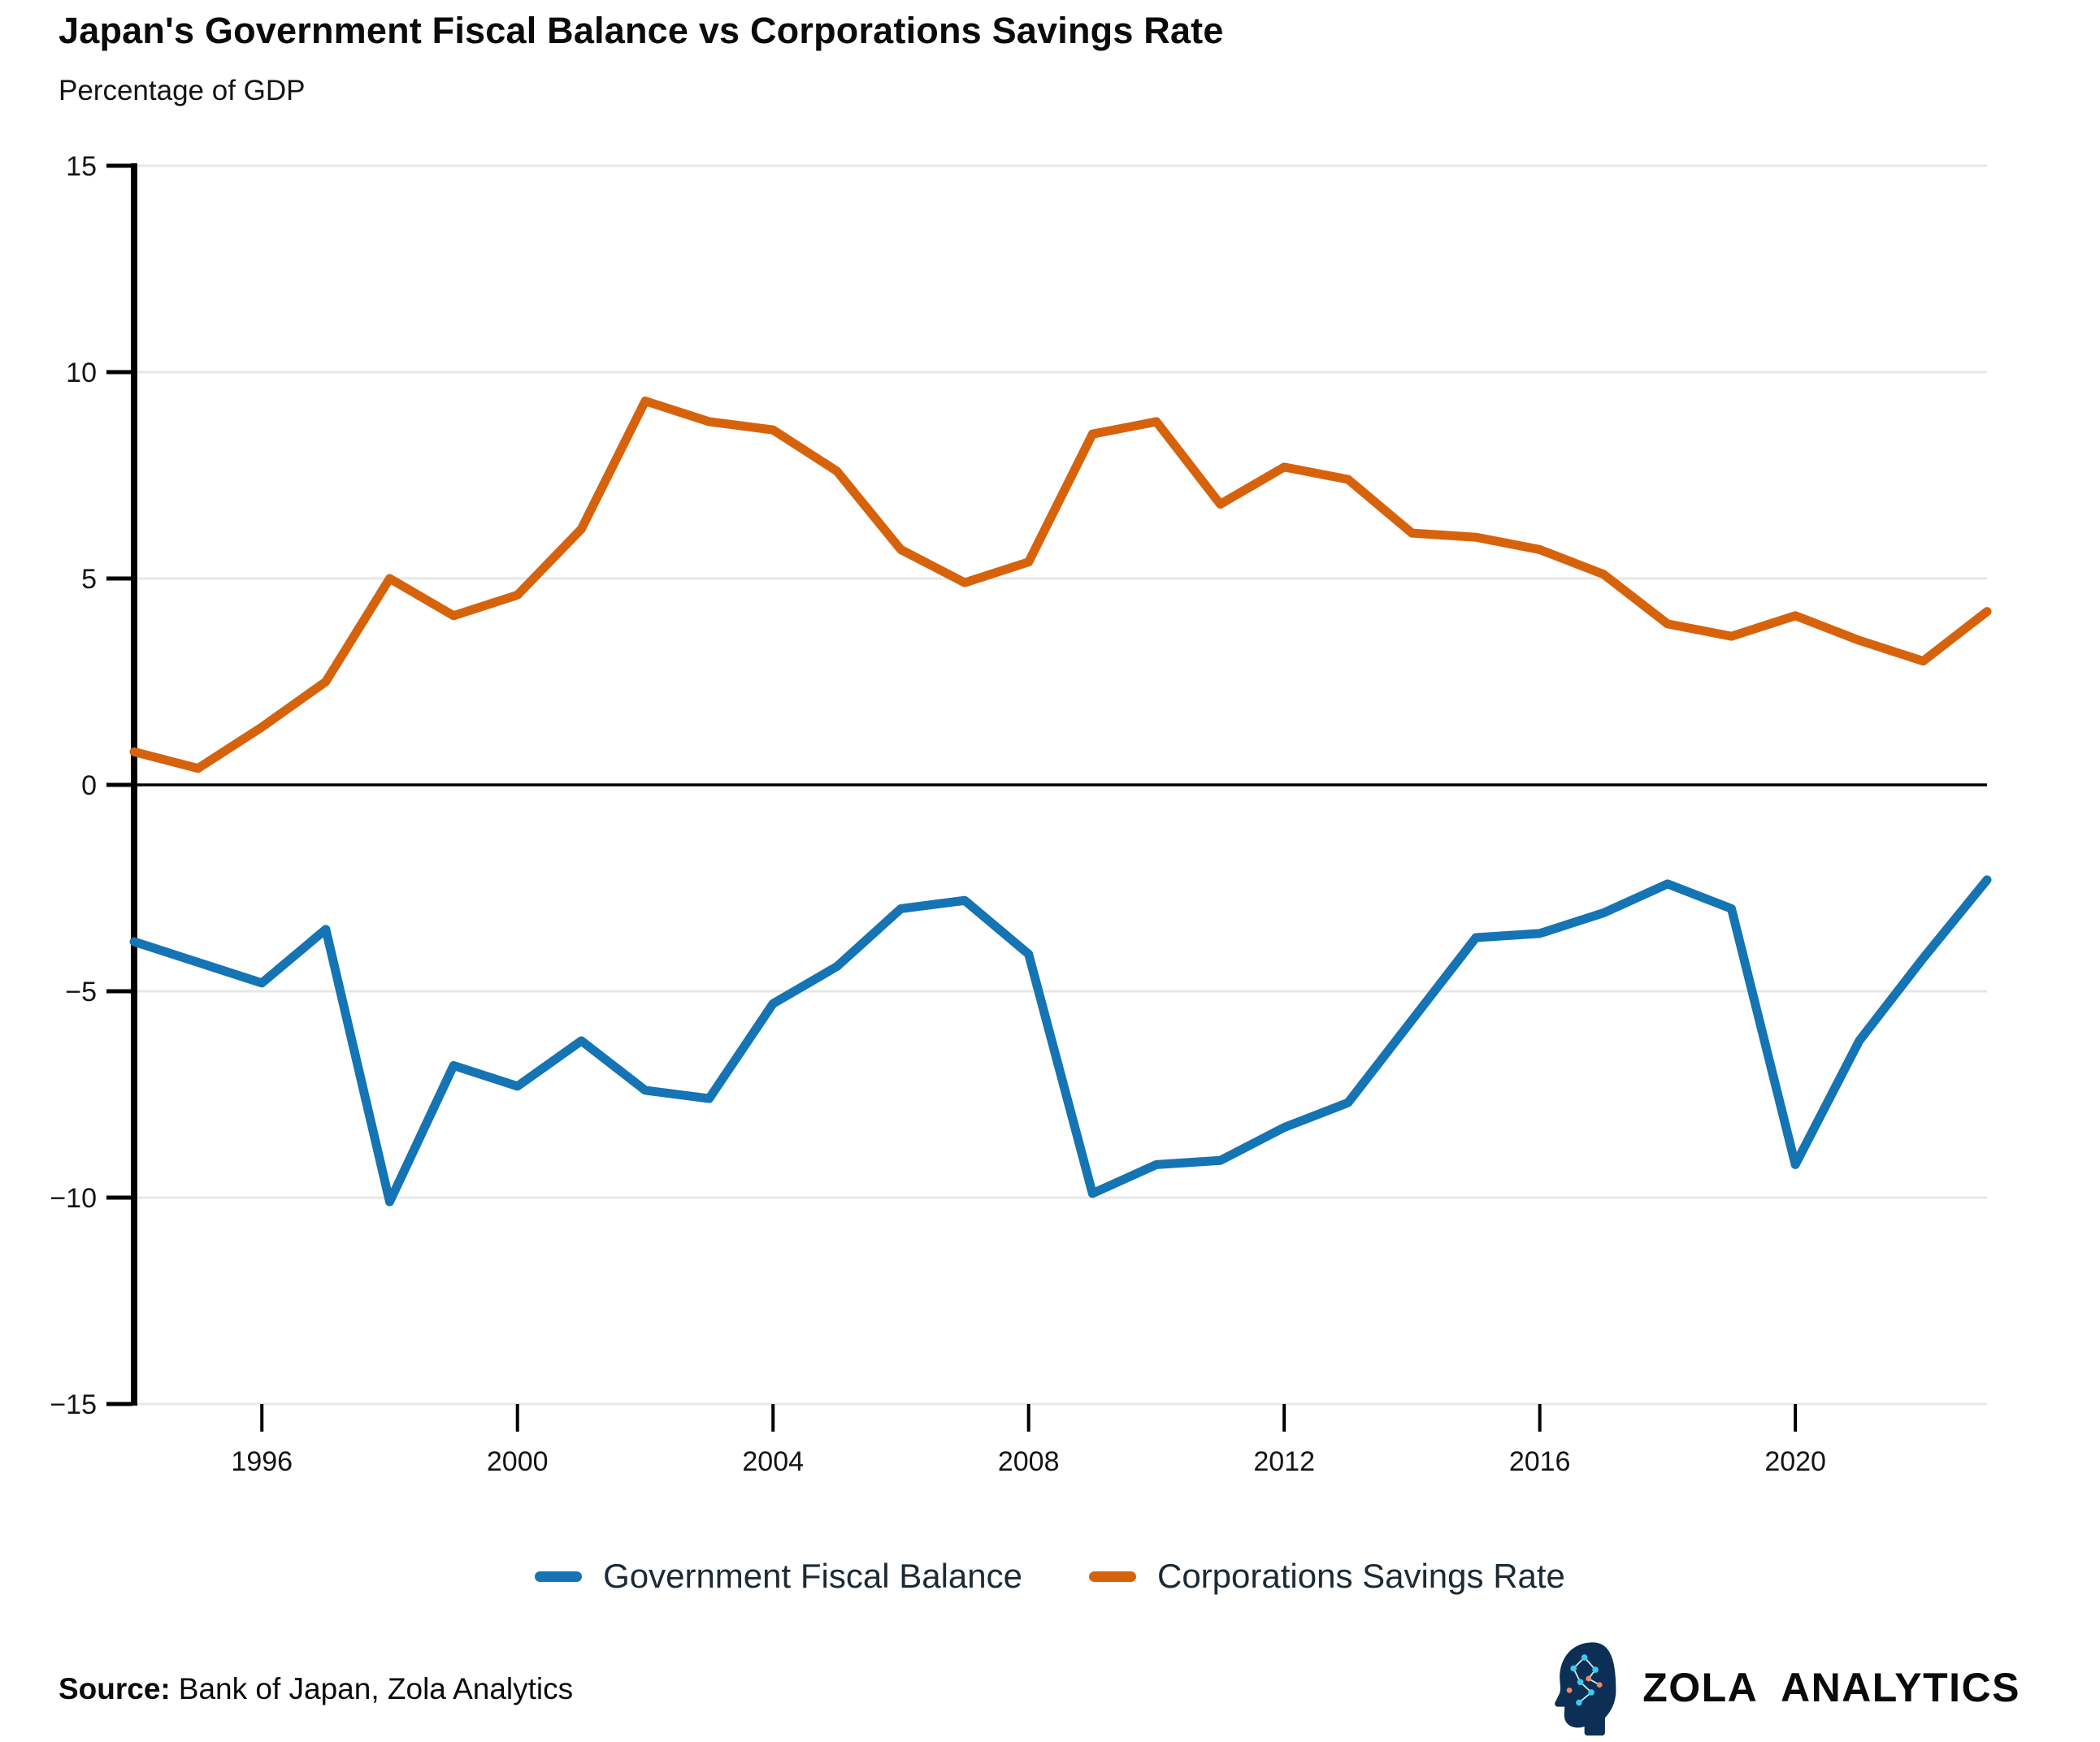 Image resolution: width=2100 pixels, height=1742 pixels. Describe the element at coordinates (559, 1576) in the screenshot. I see `gov-balance-swatch-icon` at that location.